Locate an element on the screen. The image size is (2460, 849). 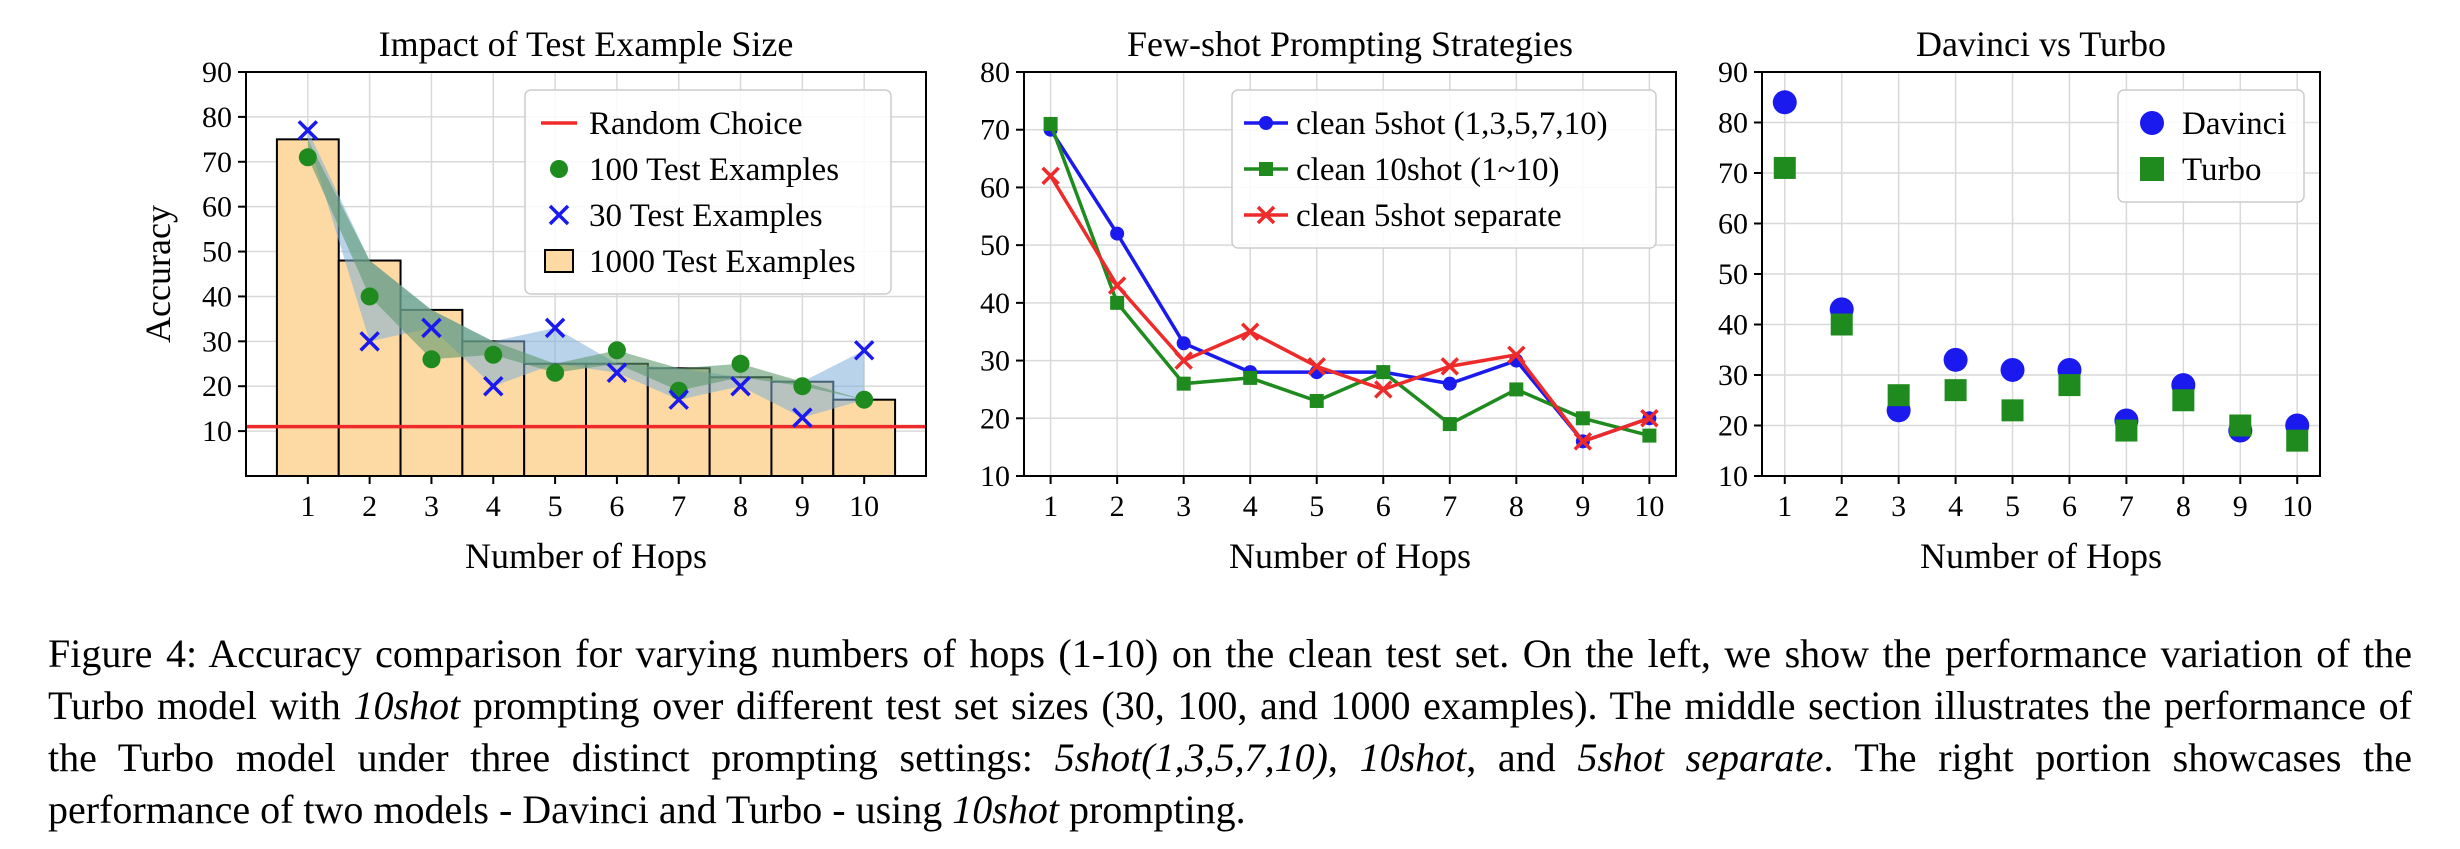
y-tick-label: 60 is located at coordinates (1733, 224).